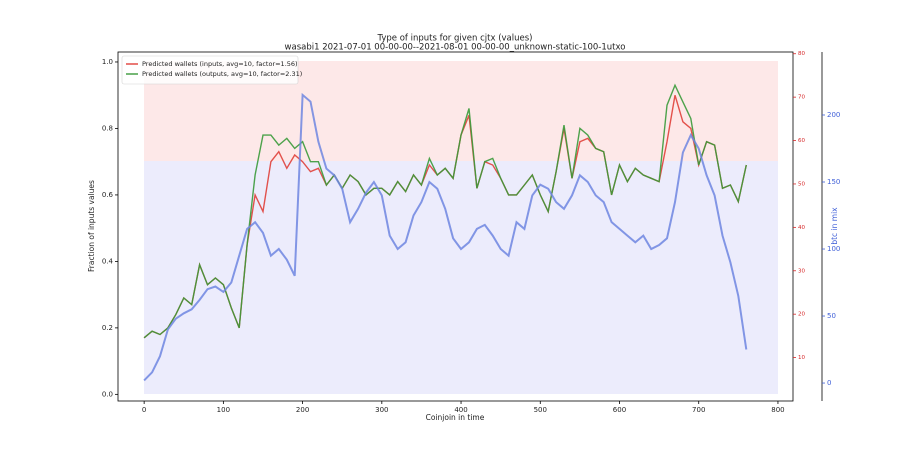 The width and height of the screenshot is (900, 450). What do you see at coordinates (801, 98) in the screenshot?
I see `y3-tick-label: 70` at bounding box center [801, 98].